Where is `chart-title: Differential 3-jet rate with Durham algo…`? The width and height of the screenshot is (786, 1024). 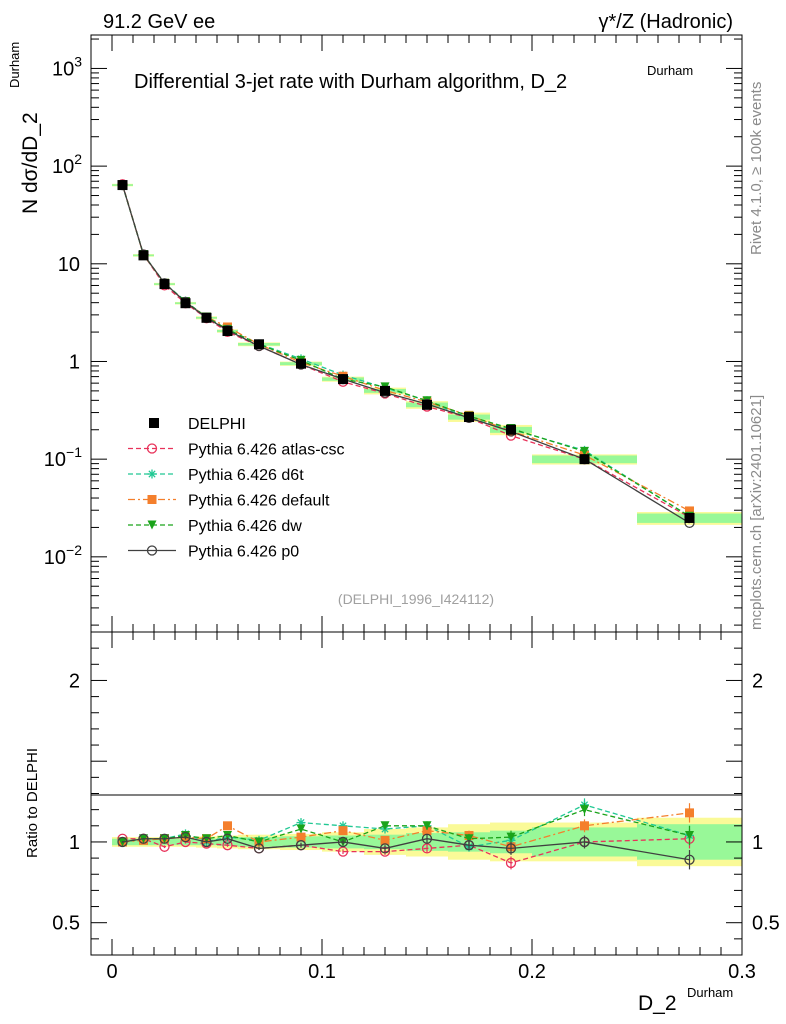
chart-title: Differential 3-jet rate with Durham algo… is located at coordinates (350, 82).